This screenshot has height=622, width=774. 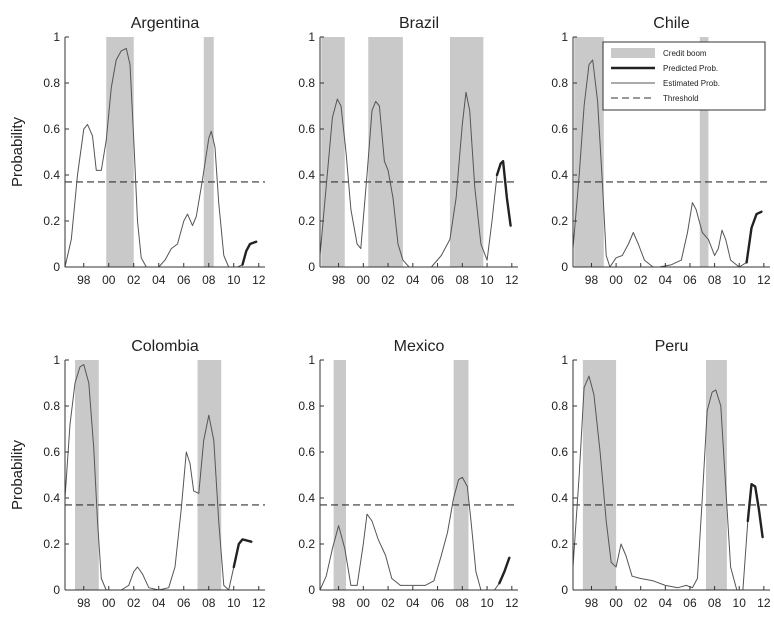 What do you see at coordinates (691, 83) in the screenshot?
I see `legend-entry-label: Estimated Prob.` at bounding box center [691, 83].